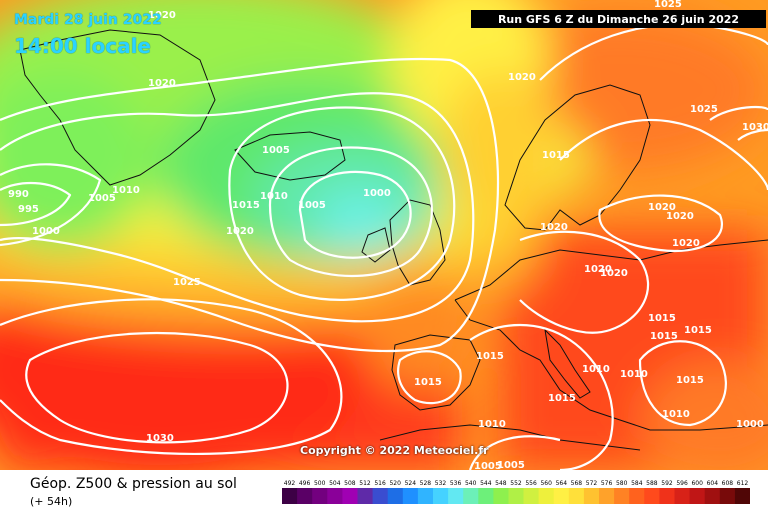 This screenshot has height=512, width=768. What do you see at coordinates (290, 483) in the screenshot?
I see `scale-tick-label: 492` at bounding box center [290, 483].